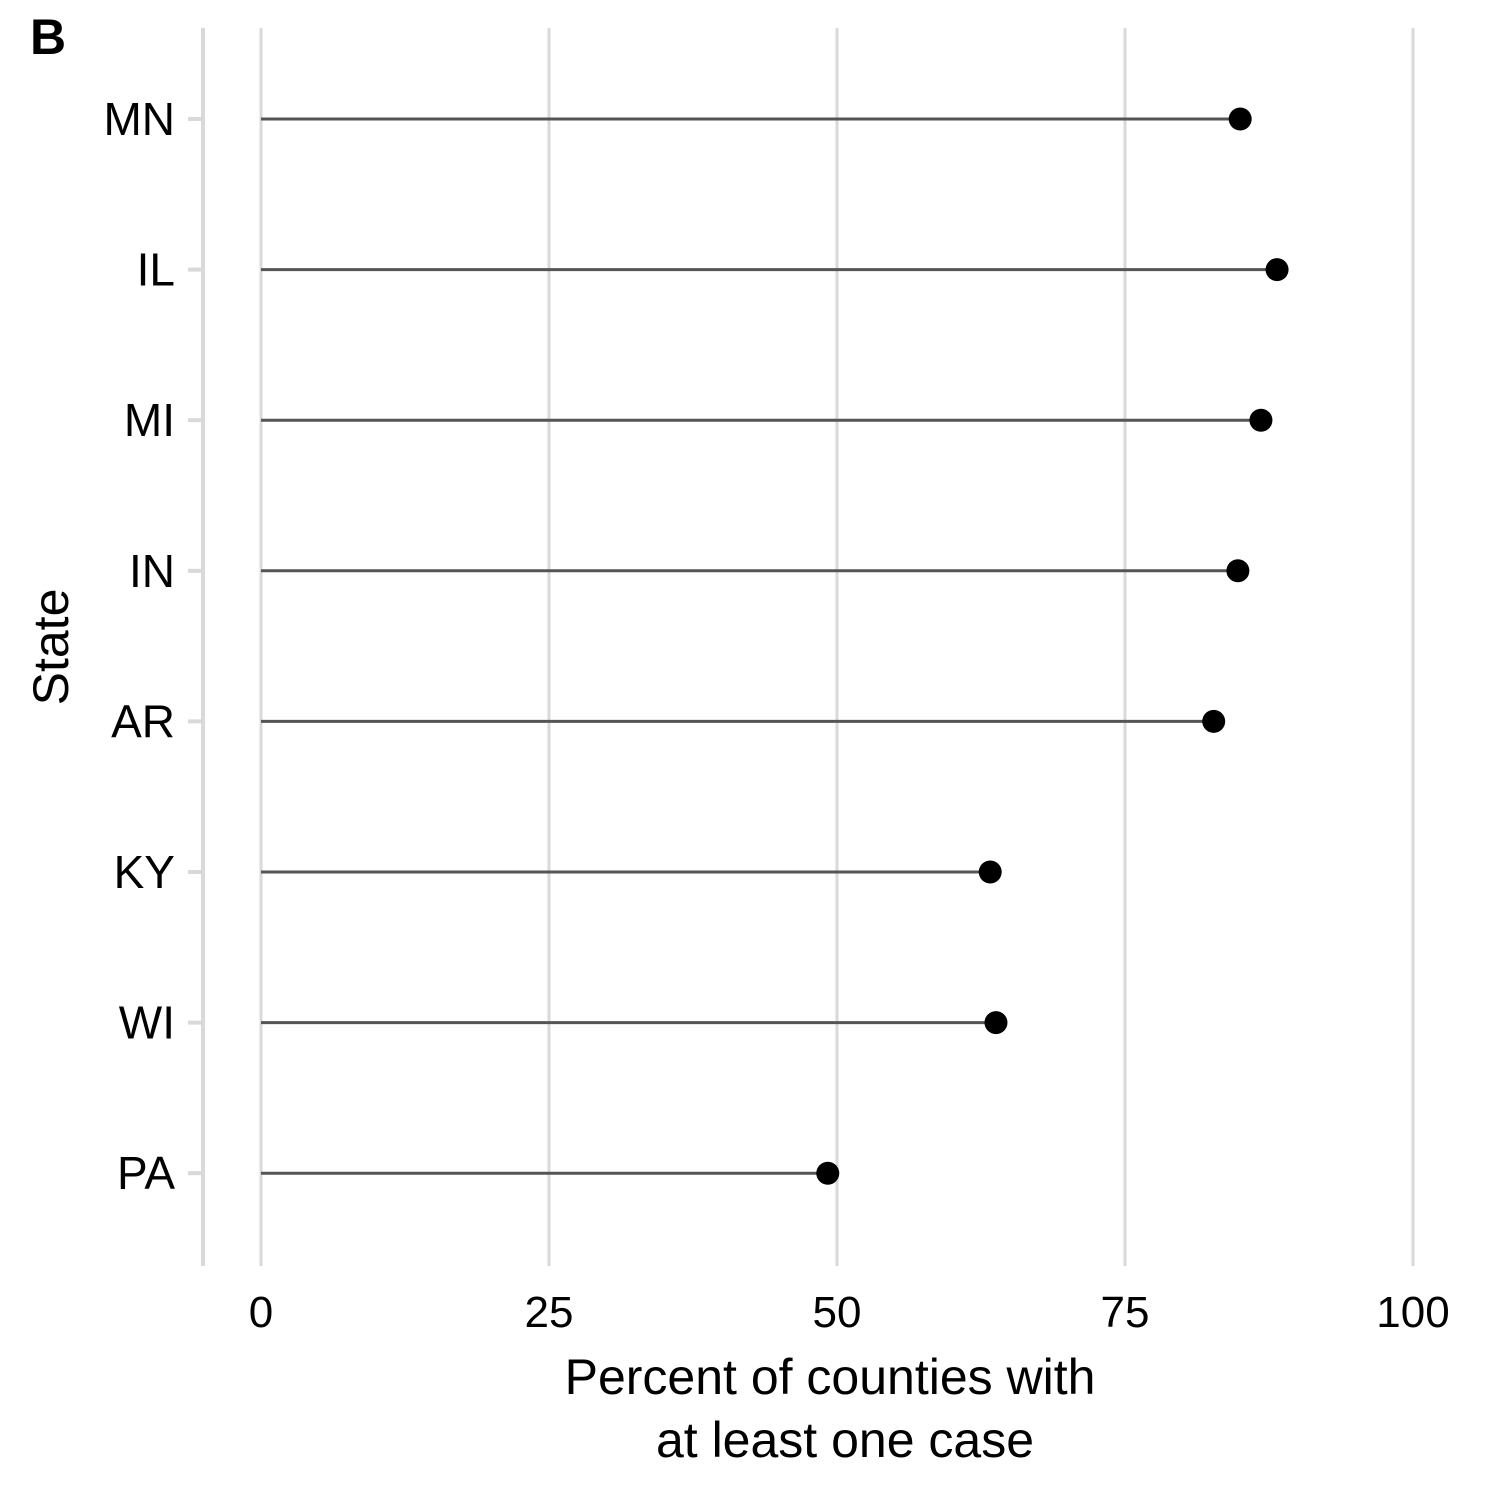  I want to click on point-MN, so click(1240, 119).